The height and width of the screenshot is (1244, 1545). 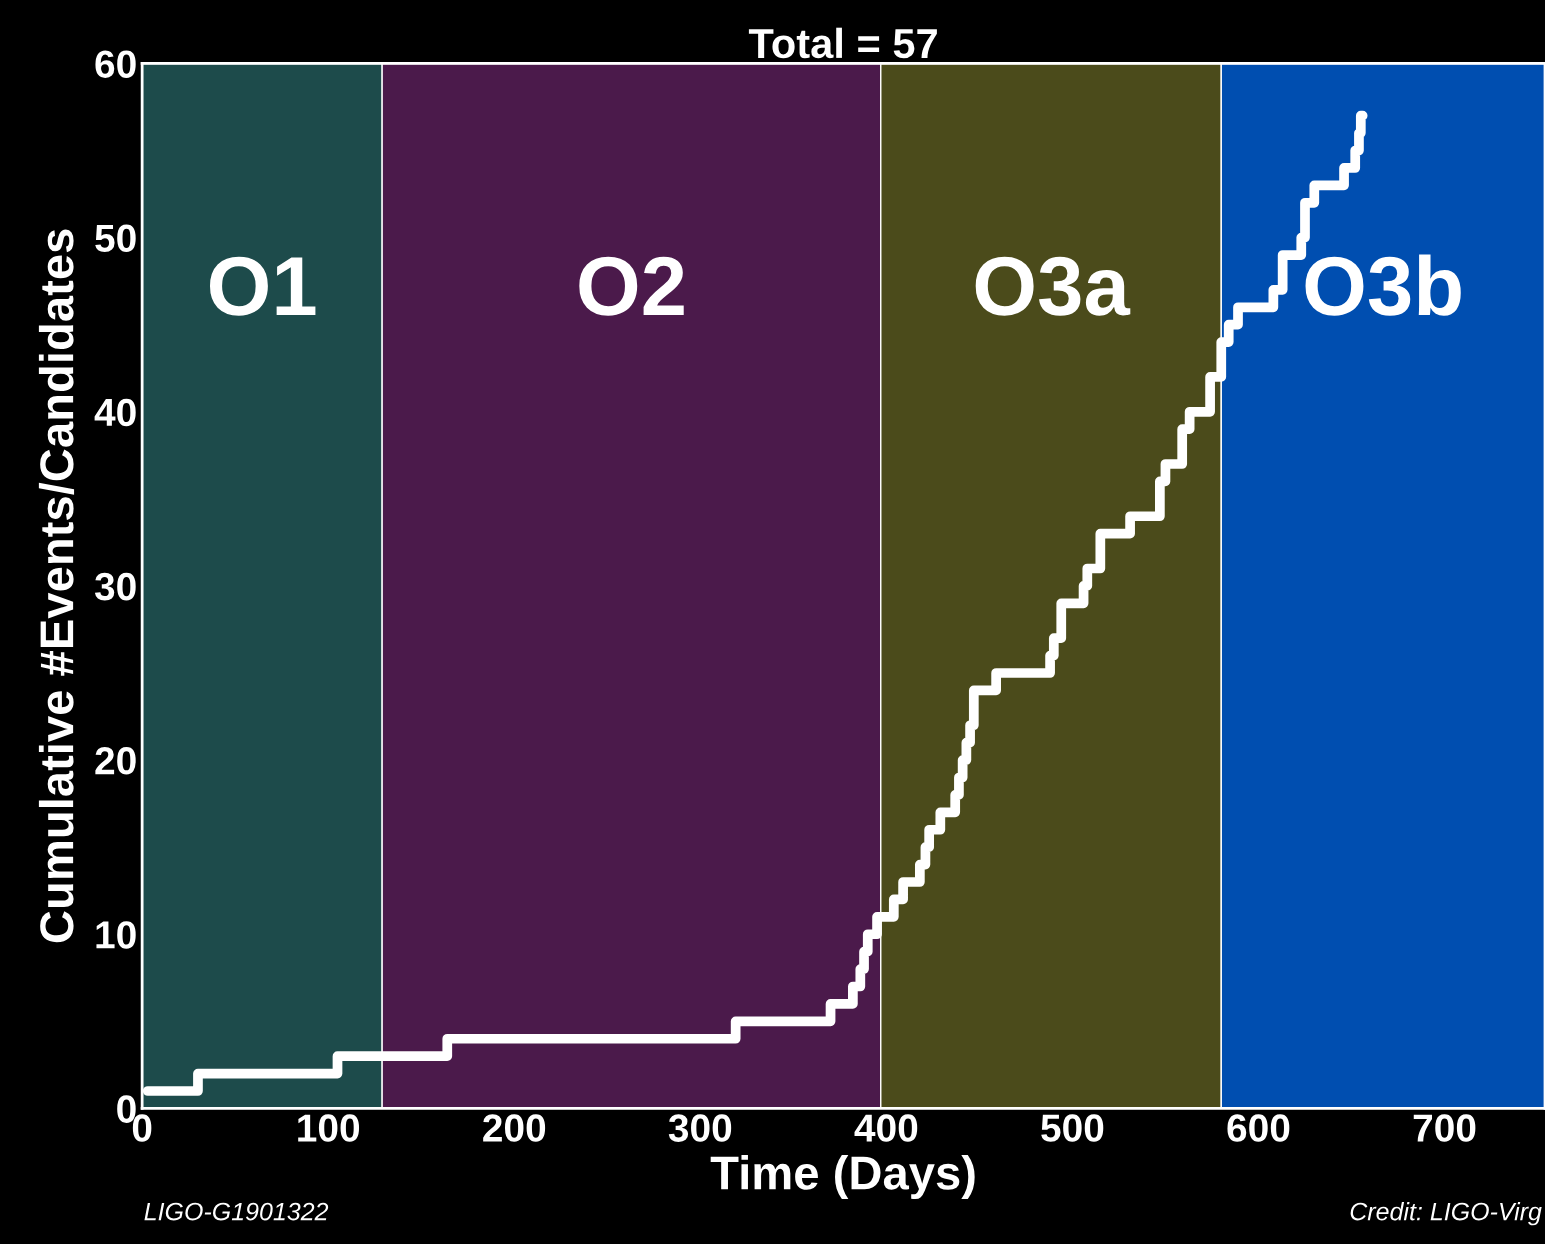 What do you see at coordinates (116, 935) in the screenshot?
I see `y-tick-label: 10` at bounding box center [116, 935].